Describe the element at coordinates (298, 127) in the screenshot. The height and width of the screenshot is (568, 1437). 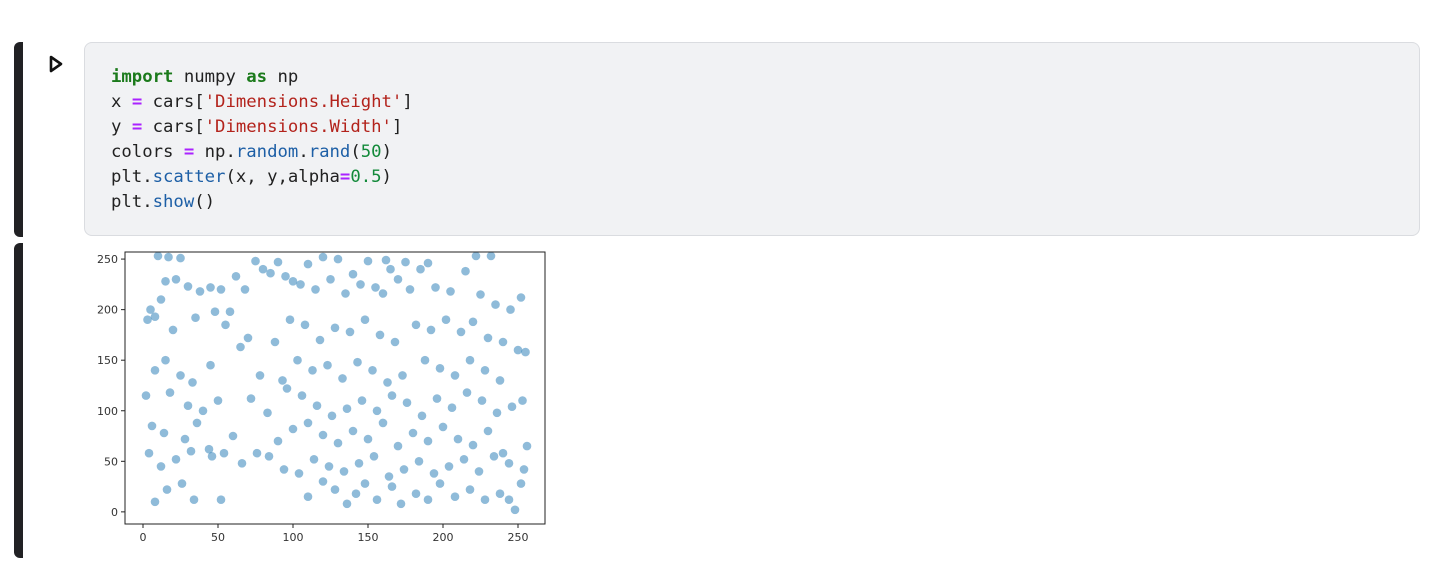
I see `code-token: 'Dimensions.Width'` at that location.